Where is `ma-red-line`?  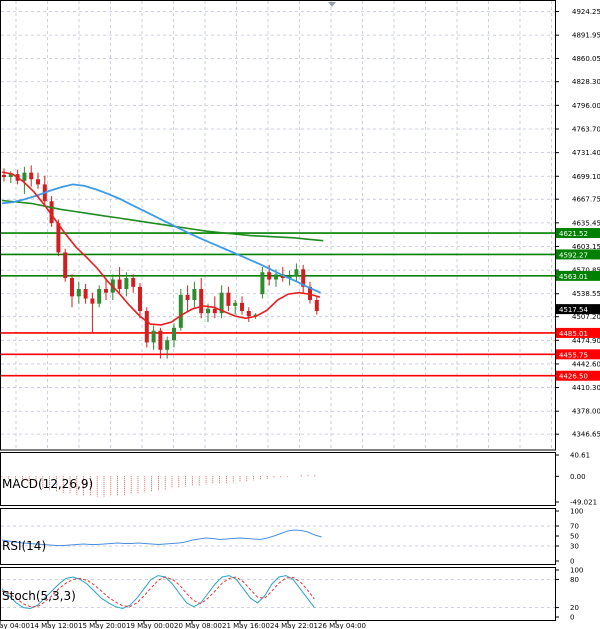
ma-red-line is located at coordinates (161, 248).